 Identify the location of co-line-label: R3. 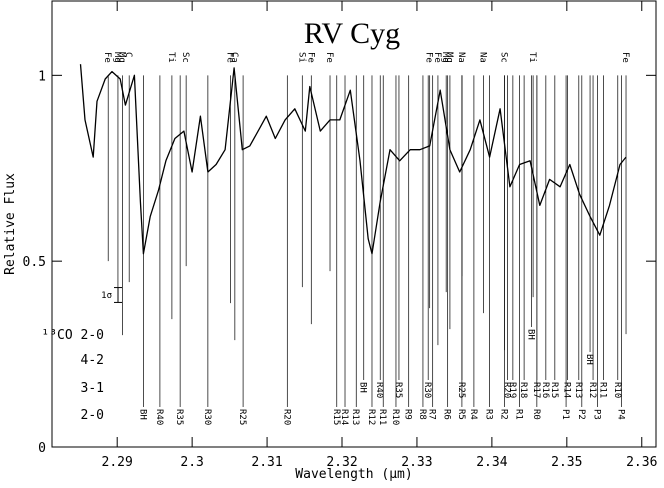
(489, 414).